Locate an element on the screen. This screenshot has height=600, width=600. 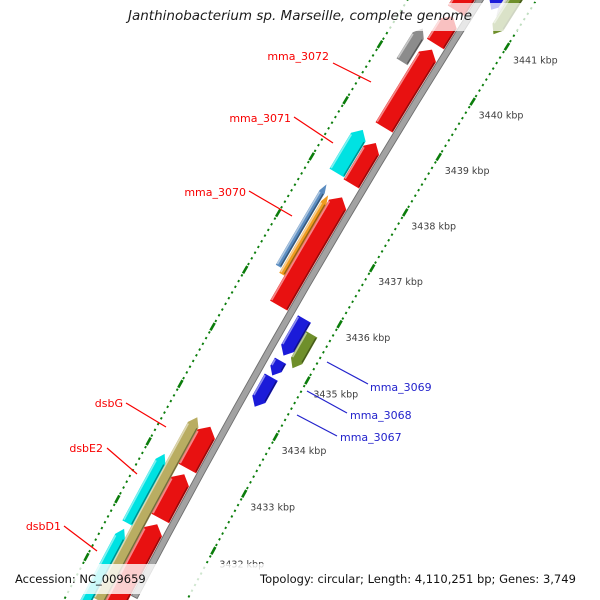
kbp-label-3439: 3439 kbp is located at coordinates (467, 171).